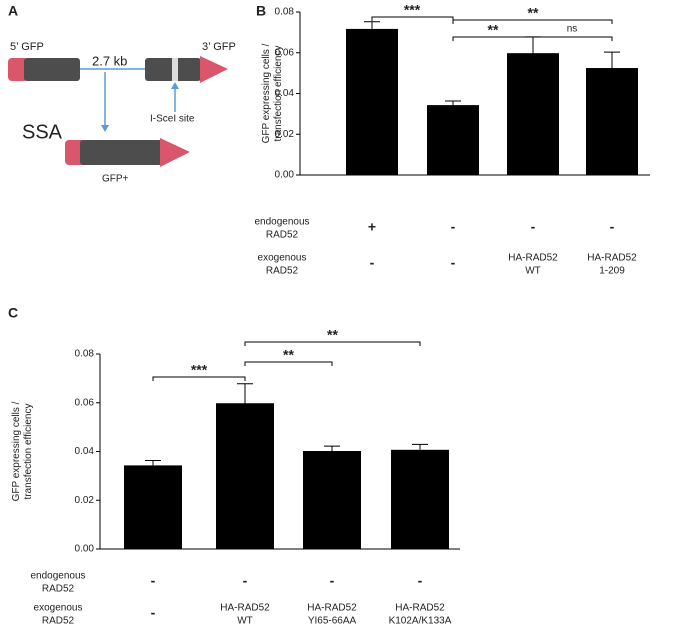 The image size is (673, 628). I want to click on label: 2.7 kb, so click(109, 60).